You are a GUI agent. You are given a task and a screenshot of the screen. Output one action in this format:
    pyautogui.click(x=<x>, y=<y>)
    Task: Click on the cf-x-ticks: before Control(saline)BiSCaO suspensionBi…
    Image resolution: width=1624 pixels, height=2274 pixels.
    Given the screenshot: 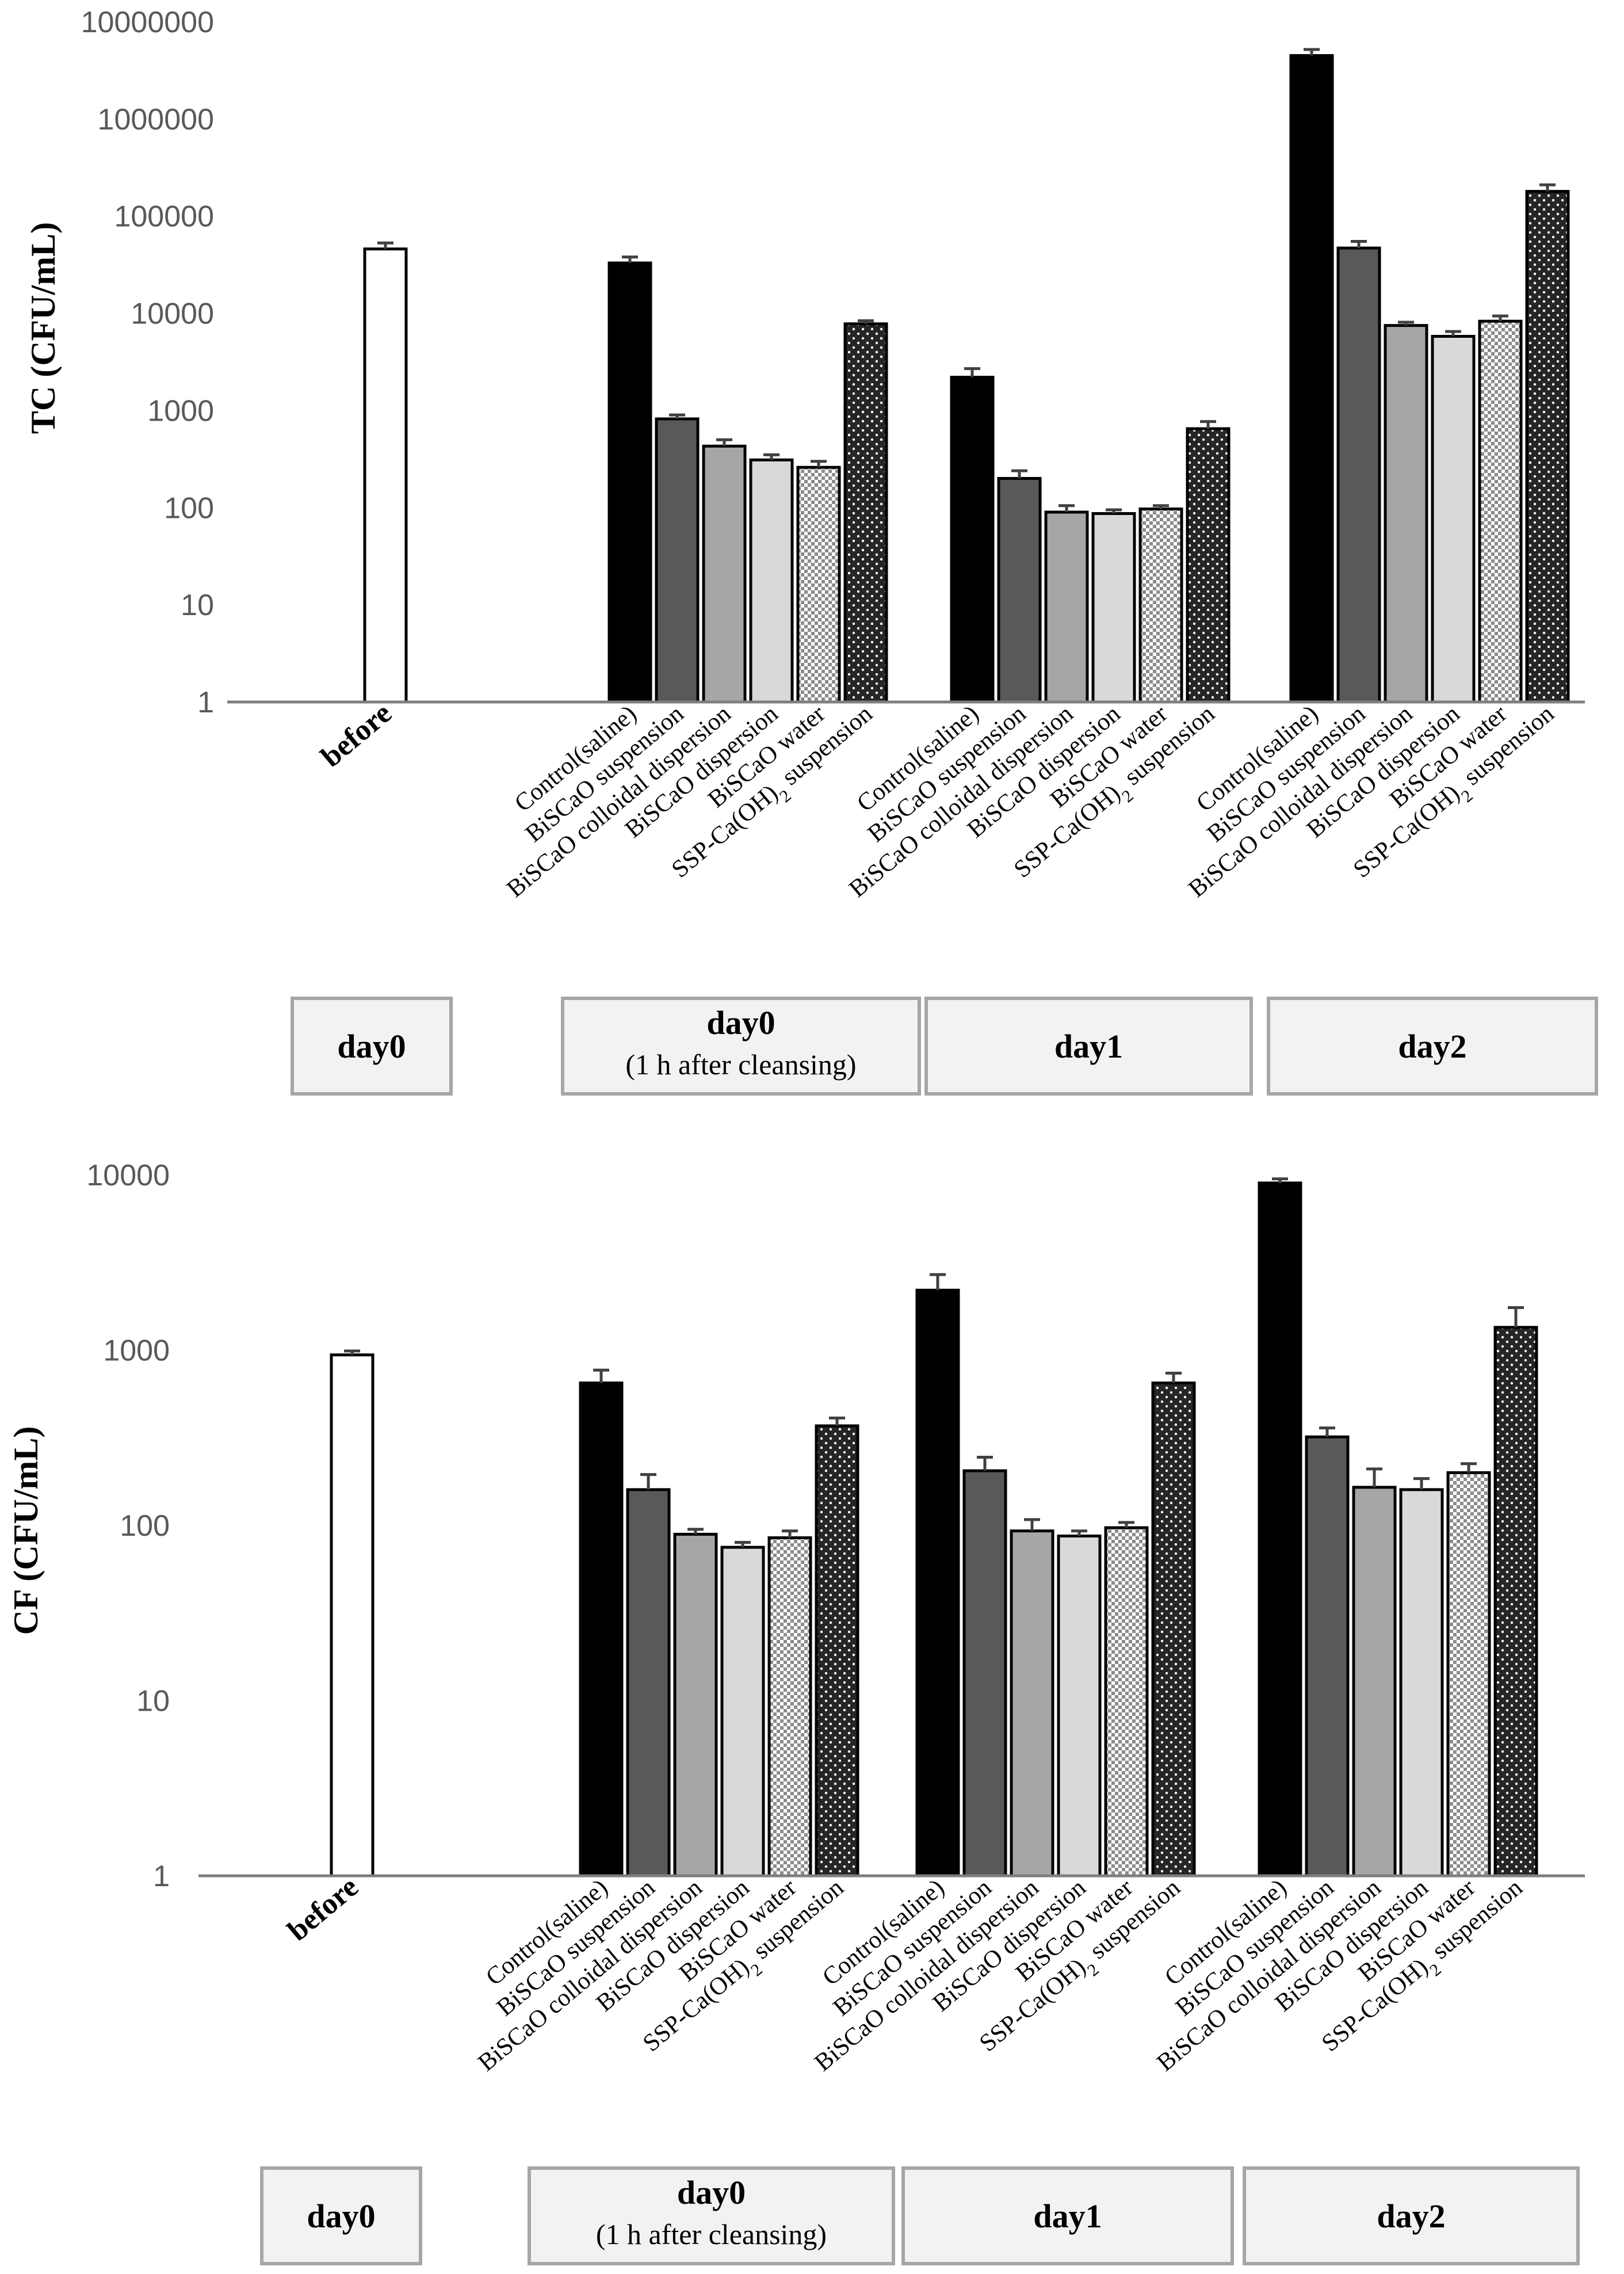 What is the action you would take?
    pyautogui.click(x=907, y=1974)
    